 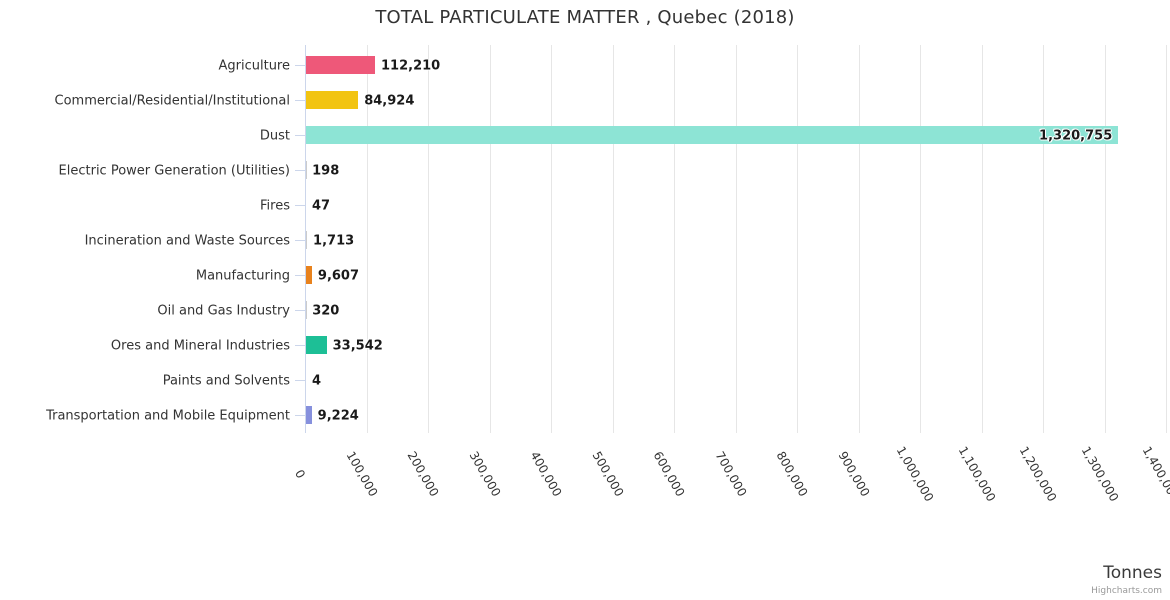 What do you see at coordinates (1132, 573) in the screenshot?
I see `axis-unit-label: Tonnes` at bounding box center [1132, 573].